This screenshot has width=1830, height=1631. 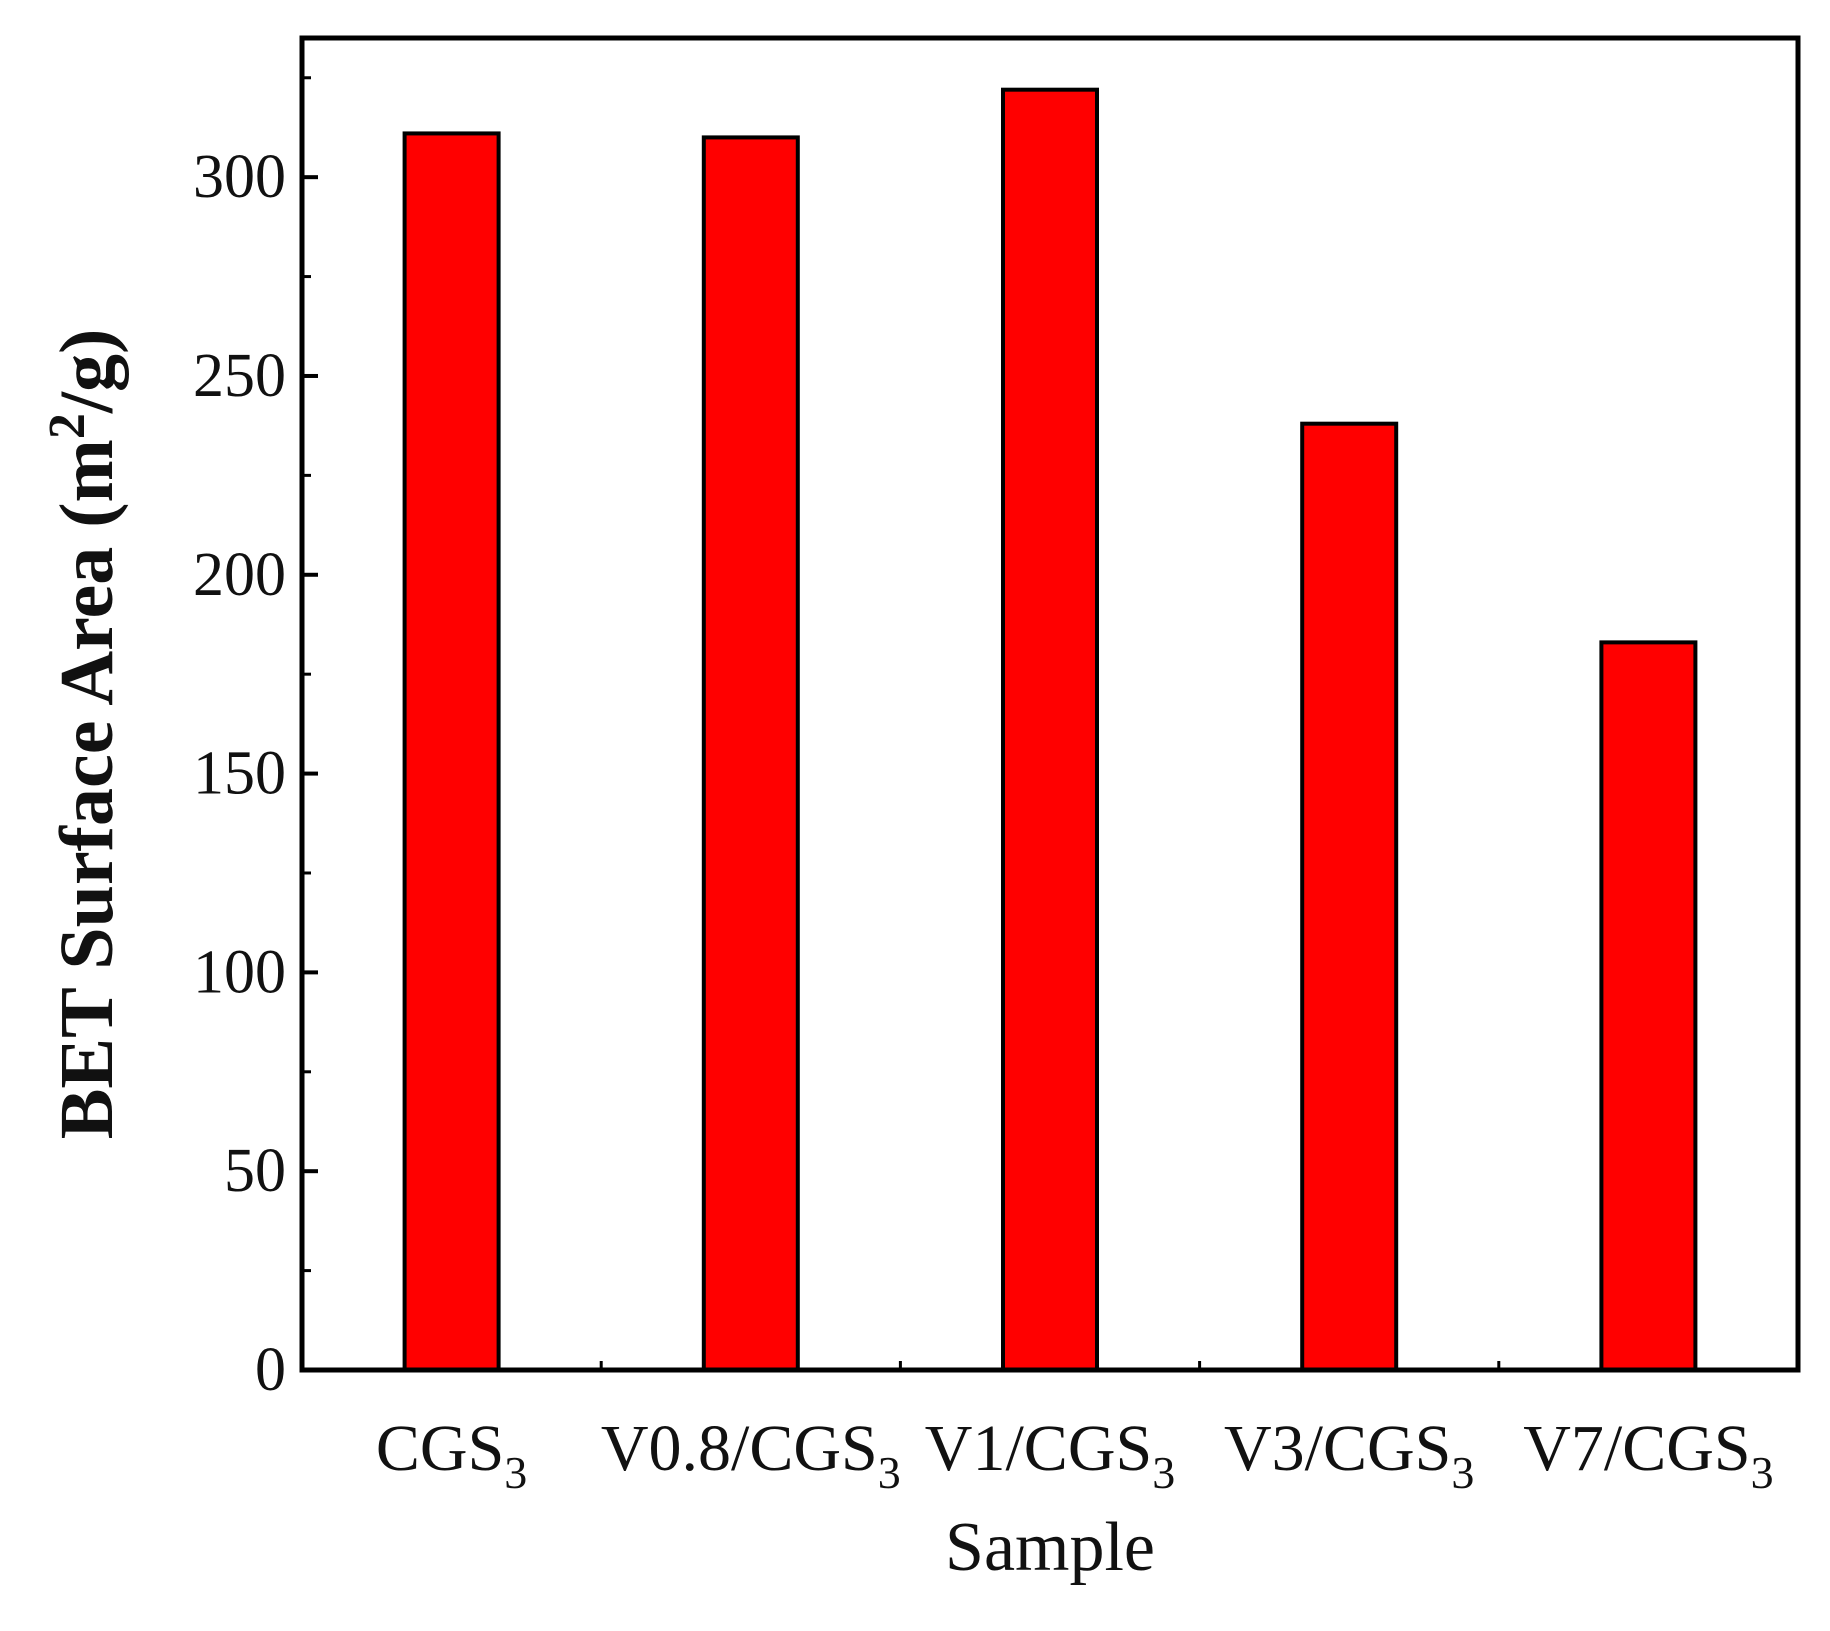 I want to click on x-category-label: V1/CGS3, so click(x=1050, y=1455).